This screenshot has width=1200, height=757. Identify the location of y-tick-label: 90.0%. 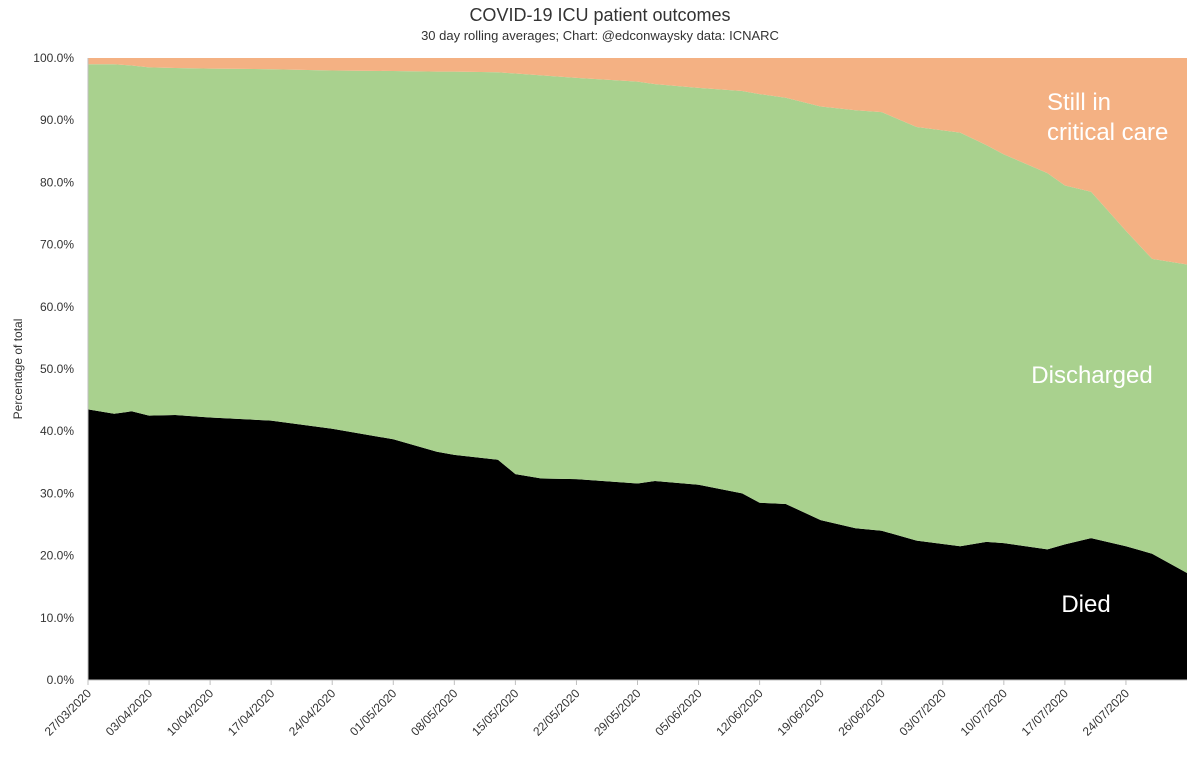
(57, 120).